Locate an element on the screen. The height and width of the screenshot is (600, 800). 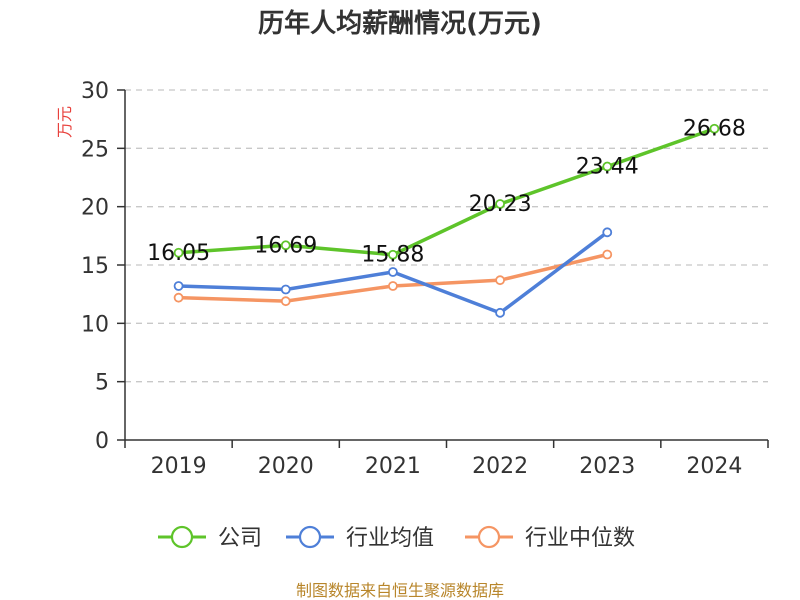
y-tick-label: 5 is located at coordinates (102, 383).